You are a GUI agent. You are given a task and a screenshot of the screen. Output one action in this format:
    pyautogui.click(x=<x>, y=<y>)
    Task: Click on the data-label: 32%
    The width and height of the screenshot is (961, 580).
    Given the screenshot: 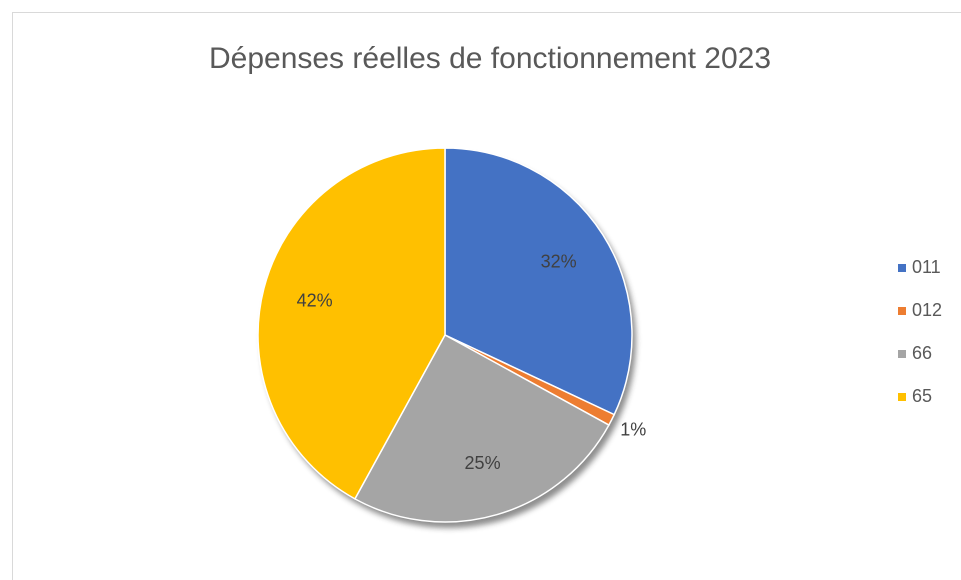 What is the action you would take?
    pyautogui.click(x=559, y=262)
    